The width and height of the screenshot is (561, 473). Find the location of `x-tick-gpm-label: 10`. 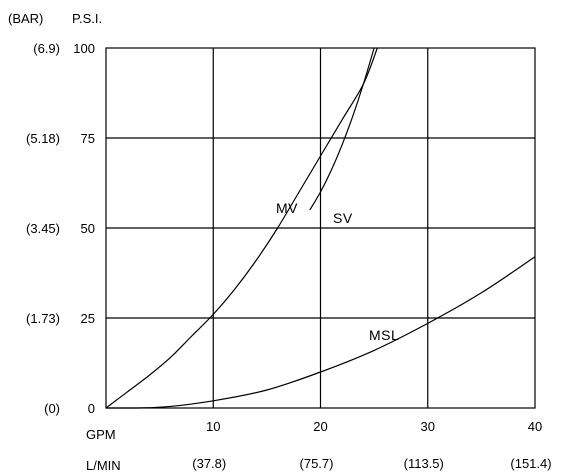

x-tick-gpm-label: 10 is located at coordinates (213, 426).